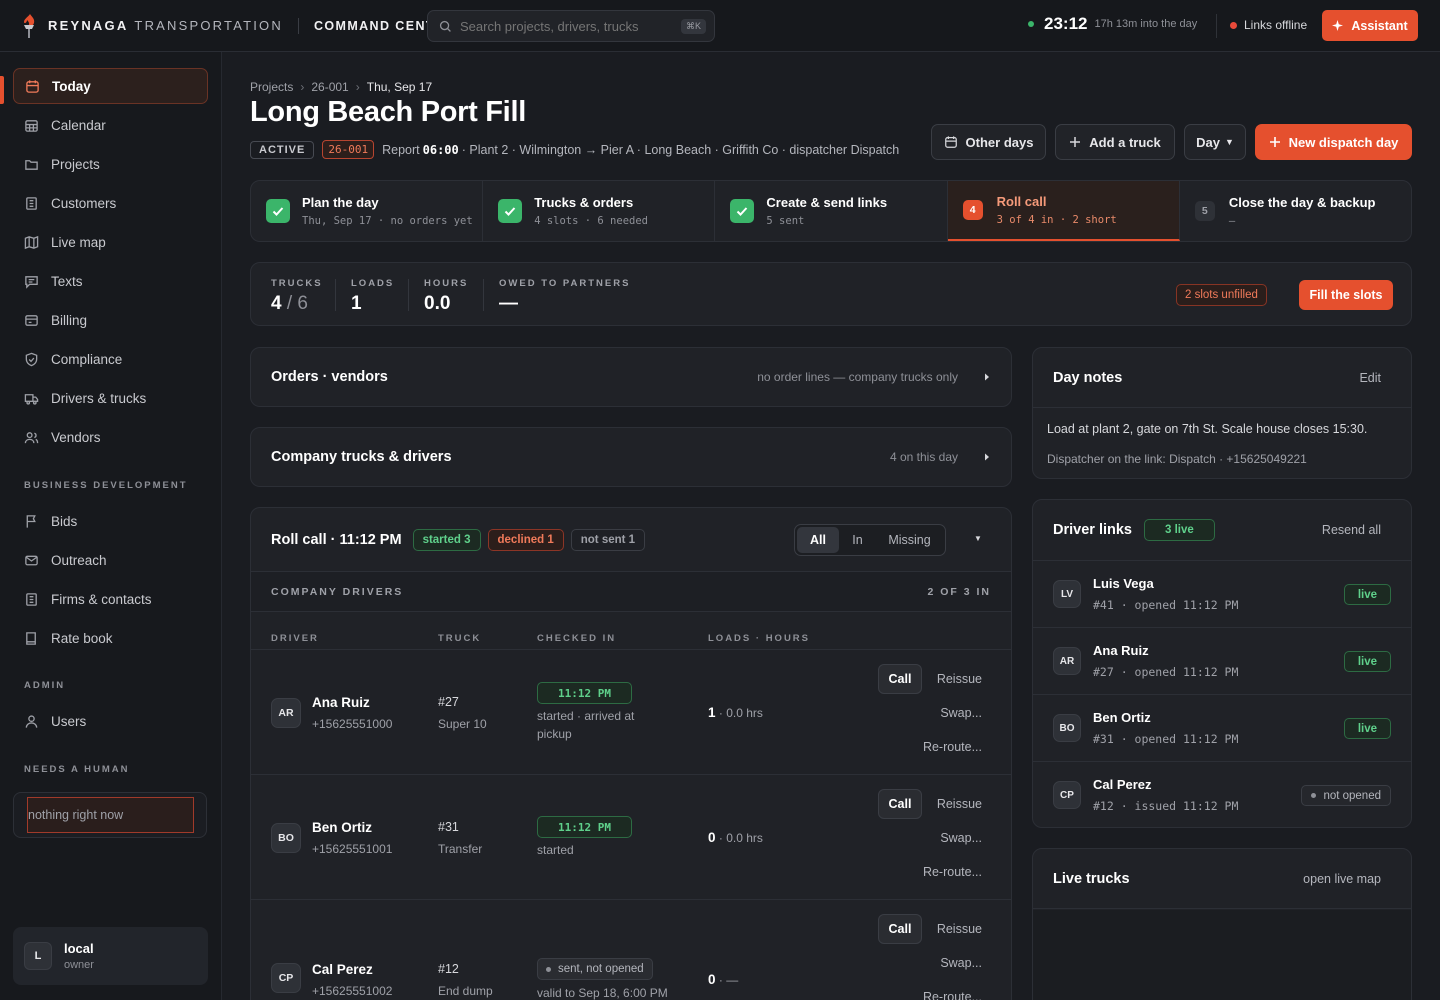  I want to click on sidebar-item-bids: Bids, so click(110, 521).